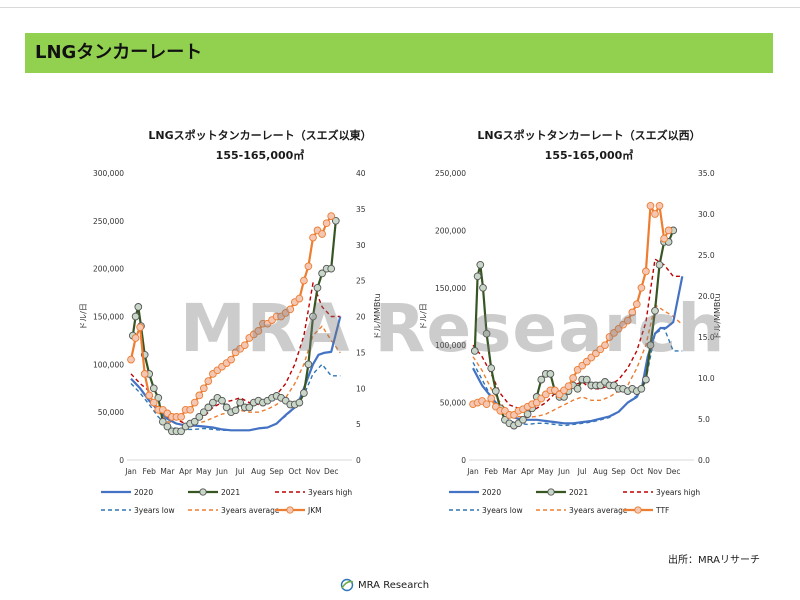 Image resolution: width=800 pixels, height=600 pixels. Describe the element at coordinates (108, 317) in the screenshot. I see `y-tick-label: 150,000` at that location.